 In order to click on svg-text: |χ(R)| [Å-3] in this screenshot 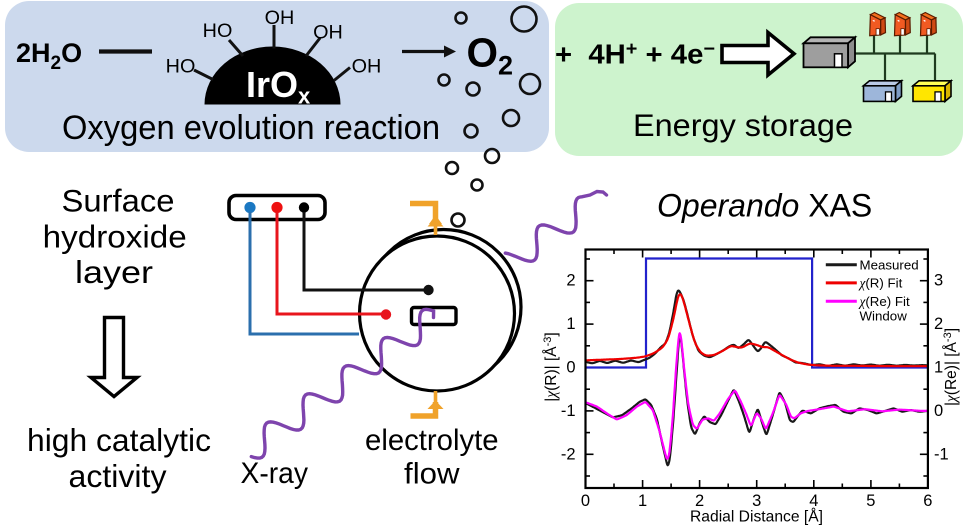, I will do `click(551, 366)`.